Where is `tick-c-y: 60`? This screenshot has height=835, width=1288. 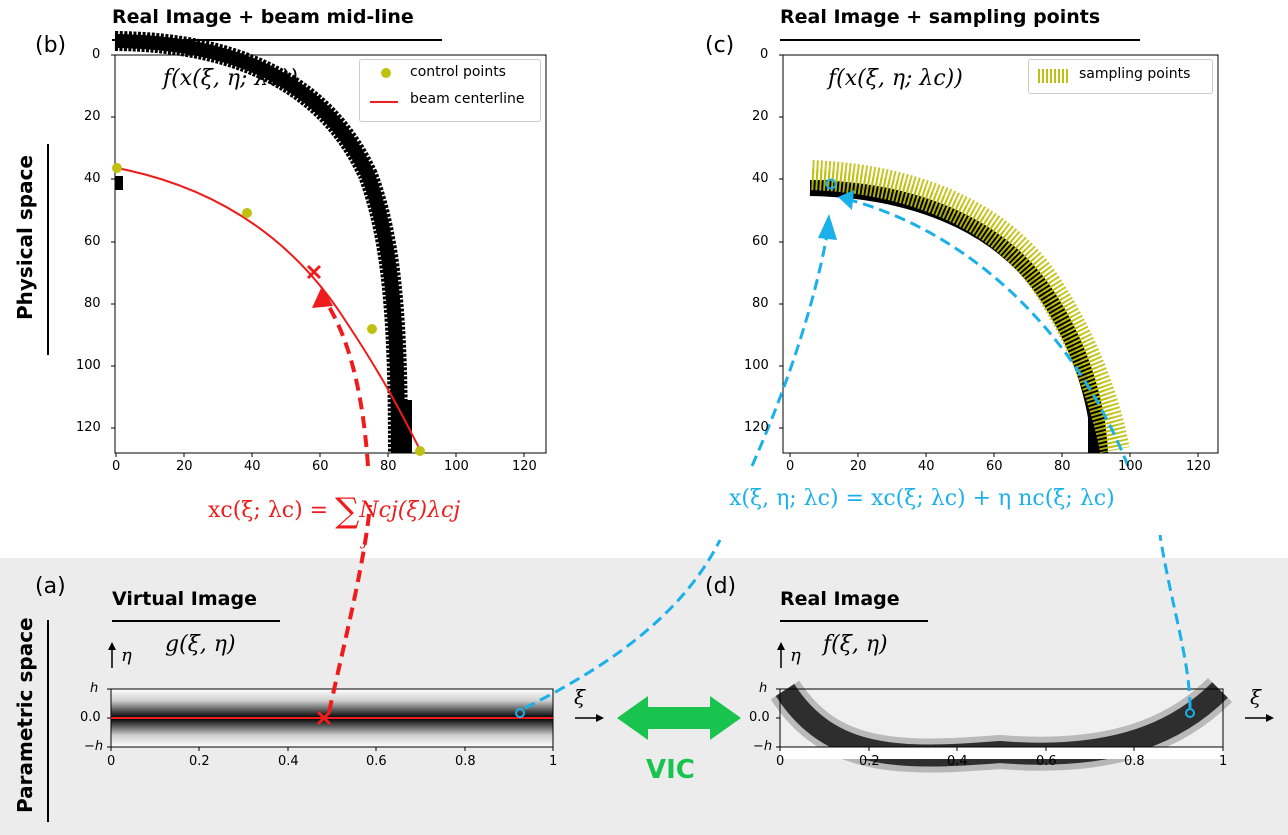
tick-c-y: 60 is located at coordinates (760, 241).